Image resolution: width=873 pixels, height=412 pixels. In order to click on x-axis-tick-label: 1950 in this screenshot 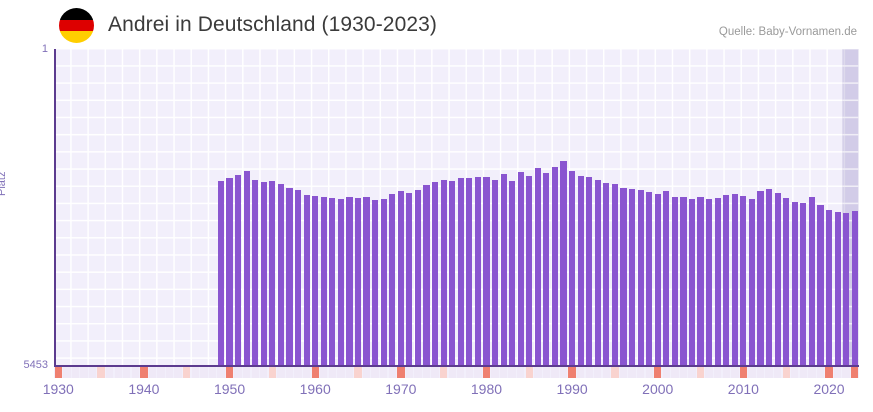, I will do `click(229, 389)`.